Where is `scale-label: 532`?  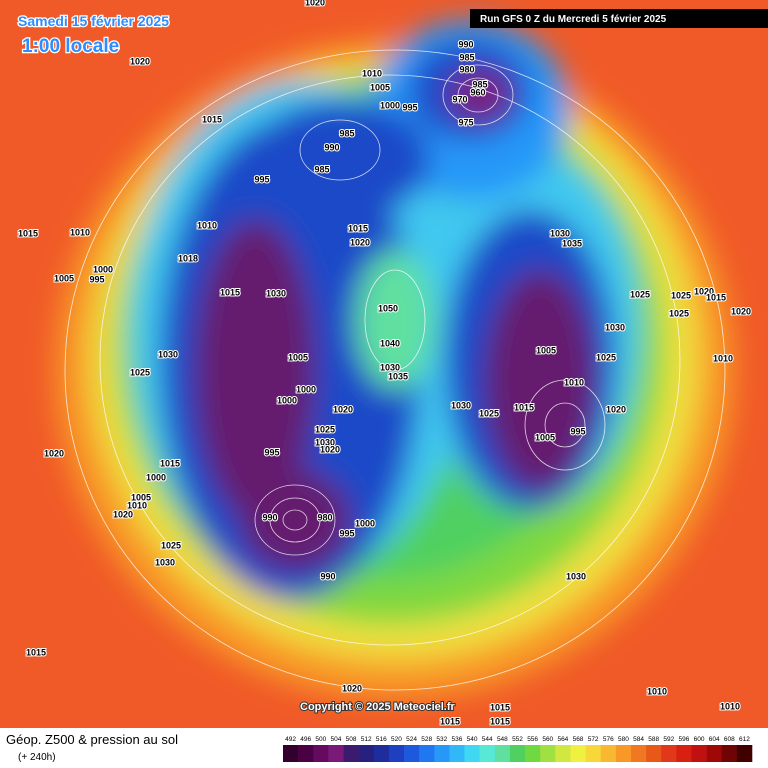
scale-label: 532 is located at coordinates (441, 739).